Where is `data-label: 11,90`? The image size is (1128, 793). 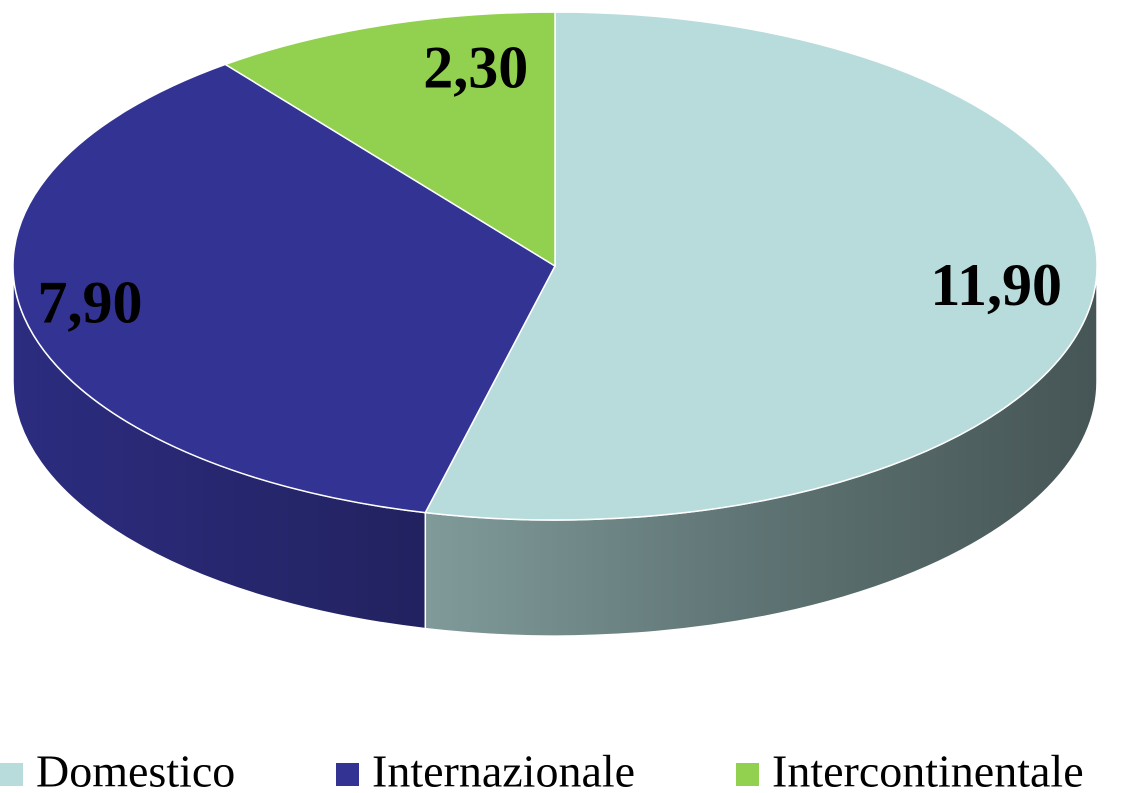 data-label: 11,90 is located at coordinates (996, 285).